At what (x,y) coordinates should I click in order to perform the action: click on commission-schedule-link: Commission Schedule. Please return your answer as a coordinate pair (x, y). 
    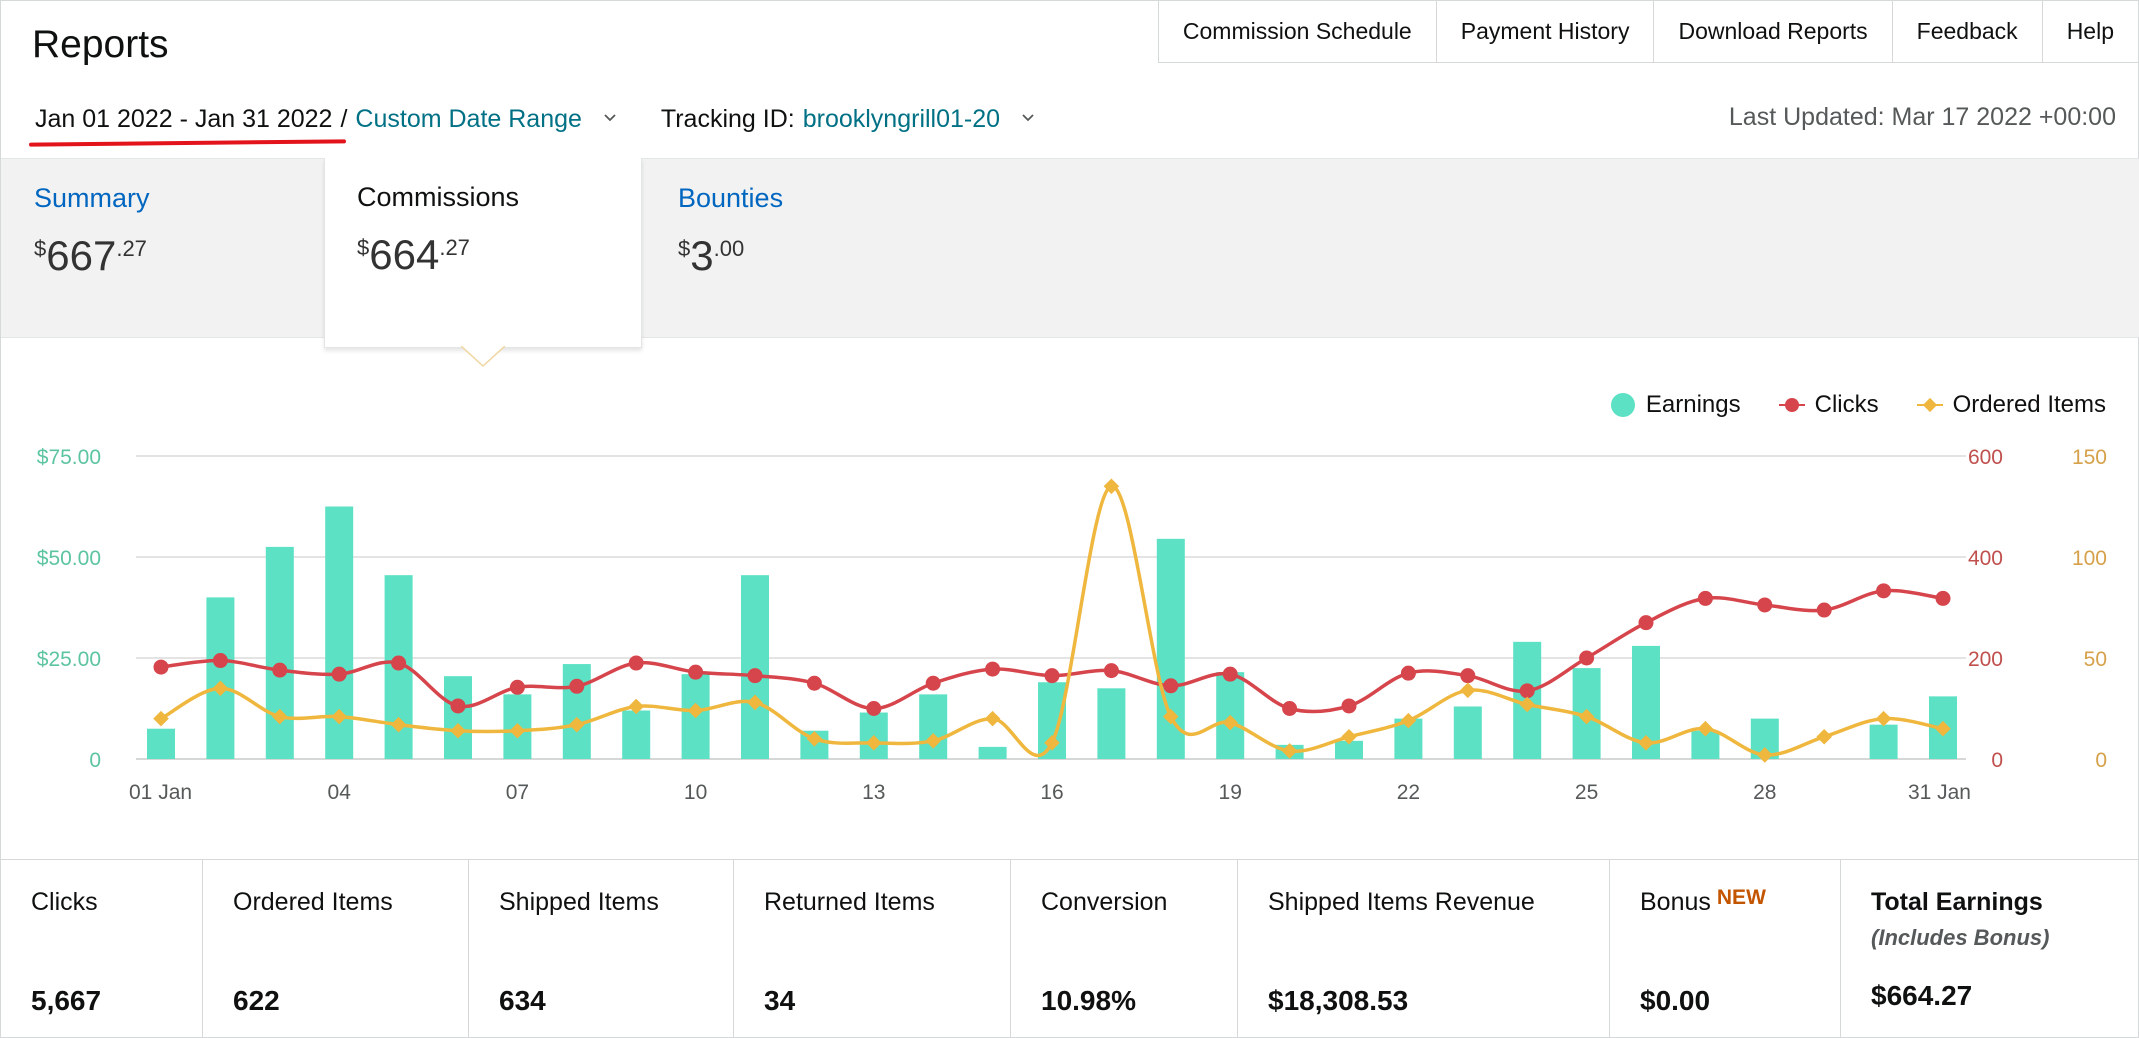
    Looking at the image, I should click on (1298, 31).